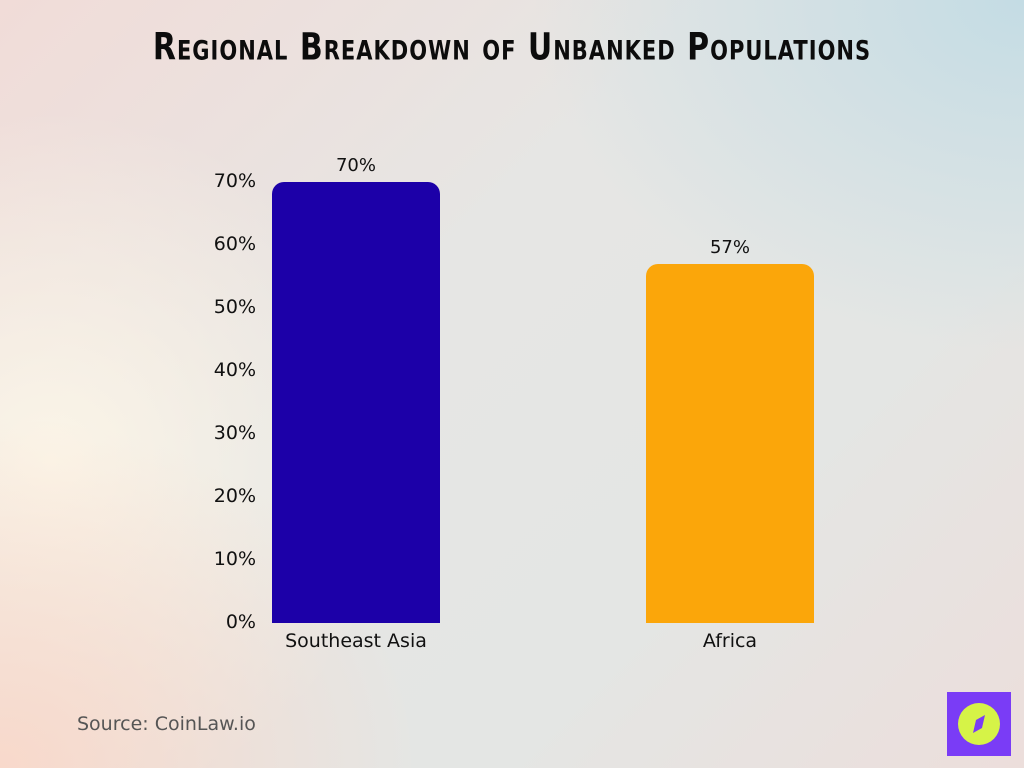  I want to click on brand-logo, so click(979, 724).